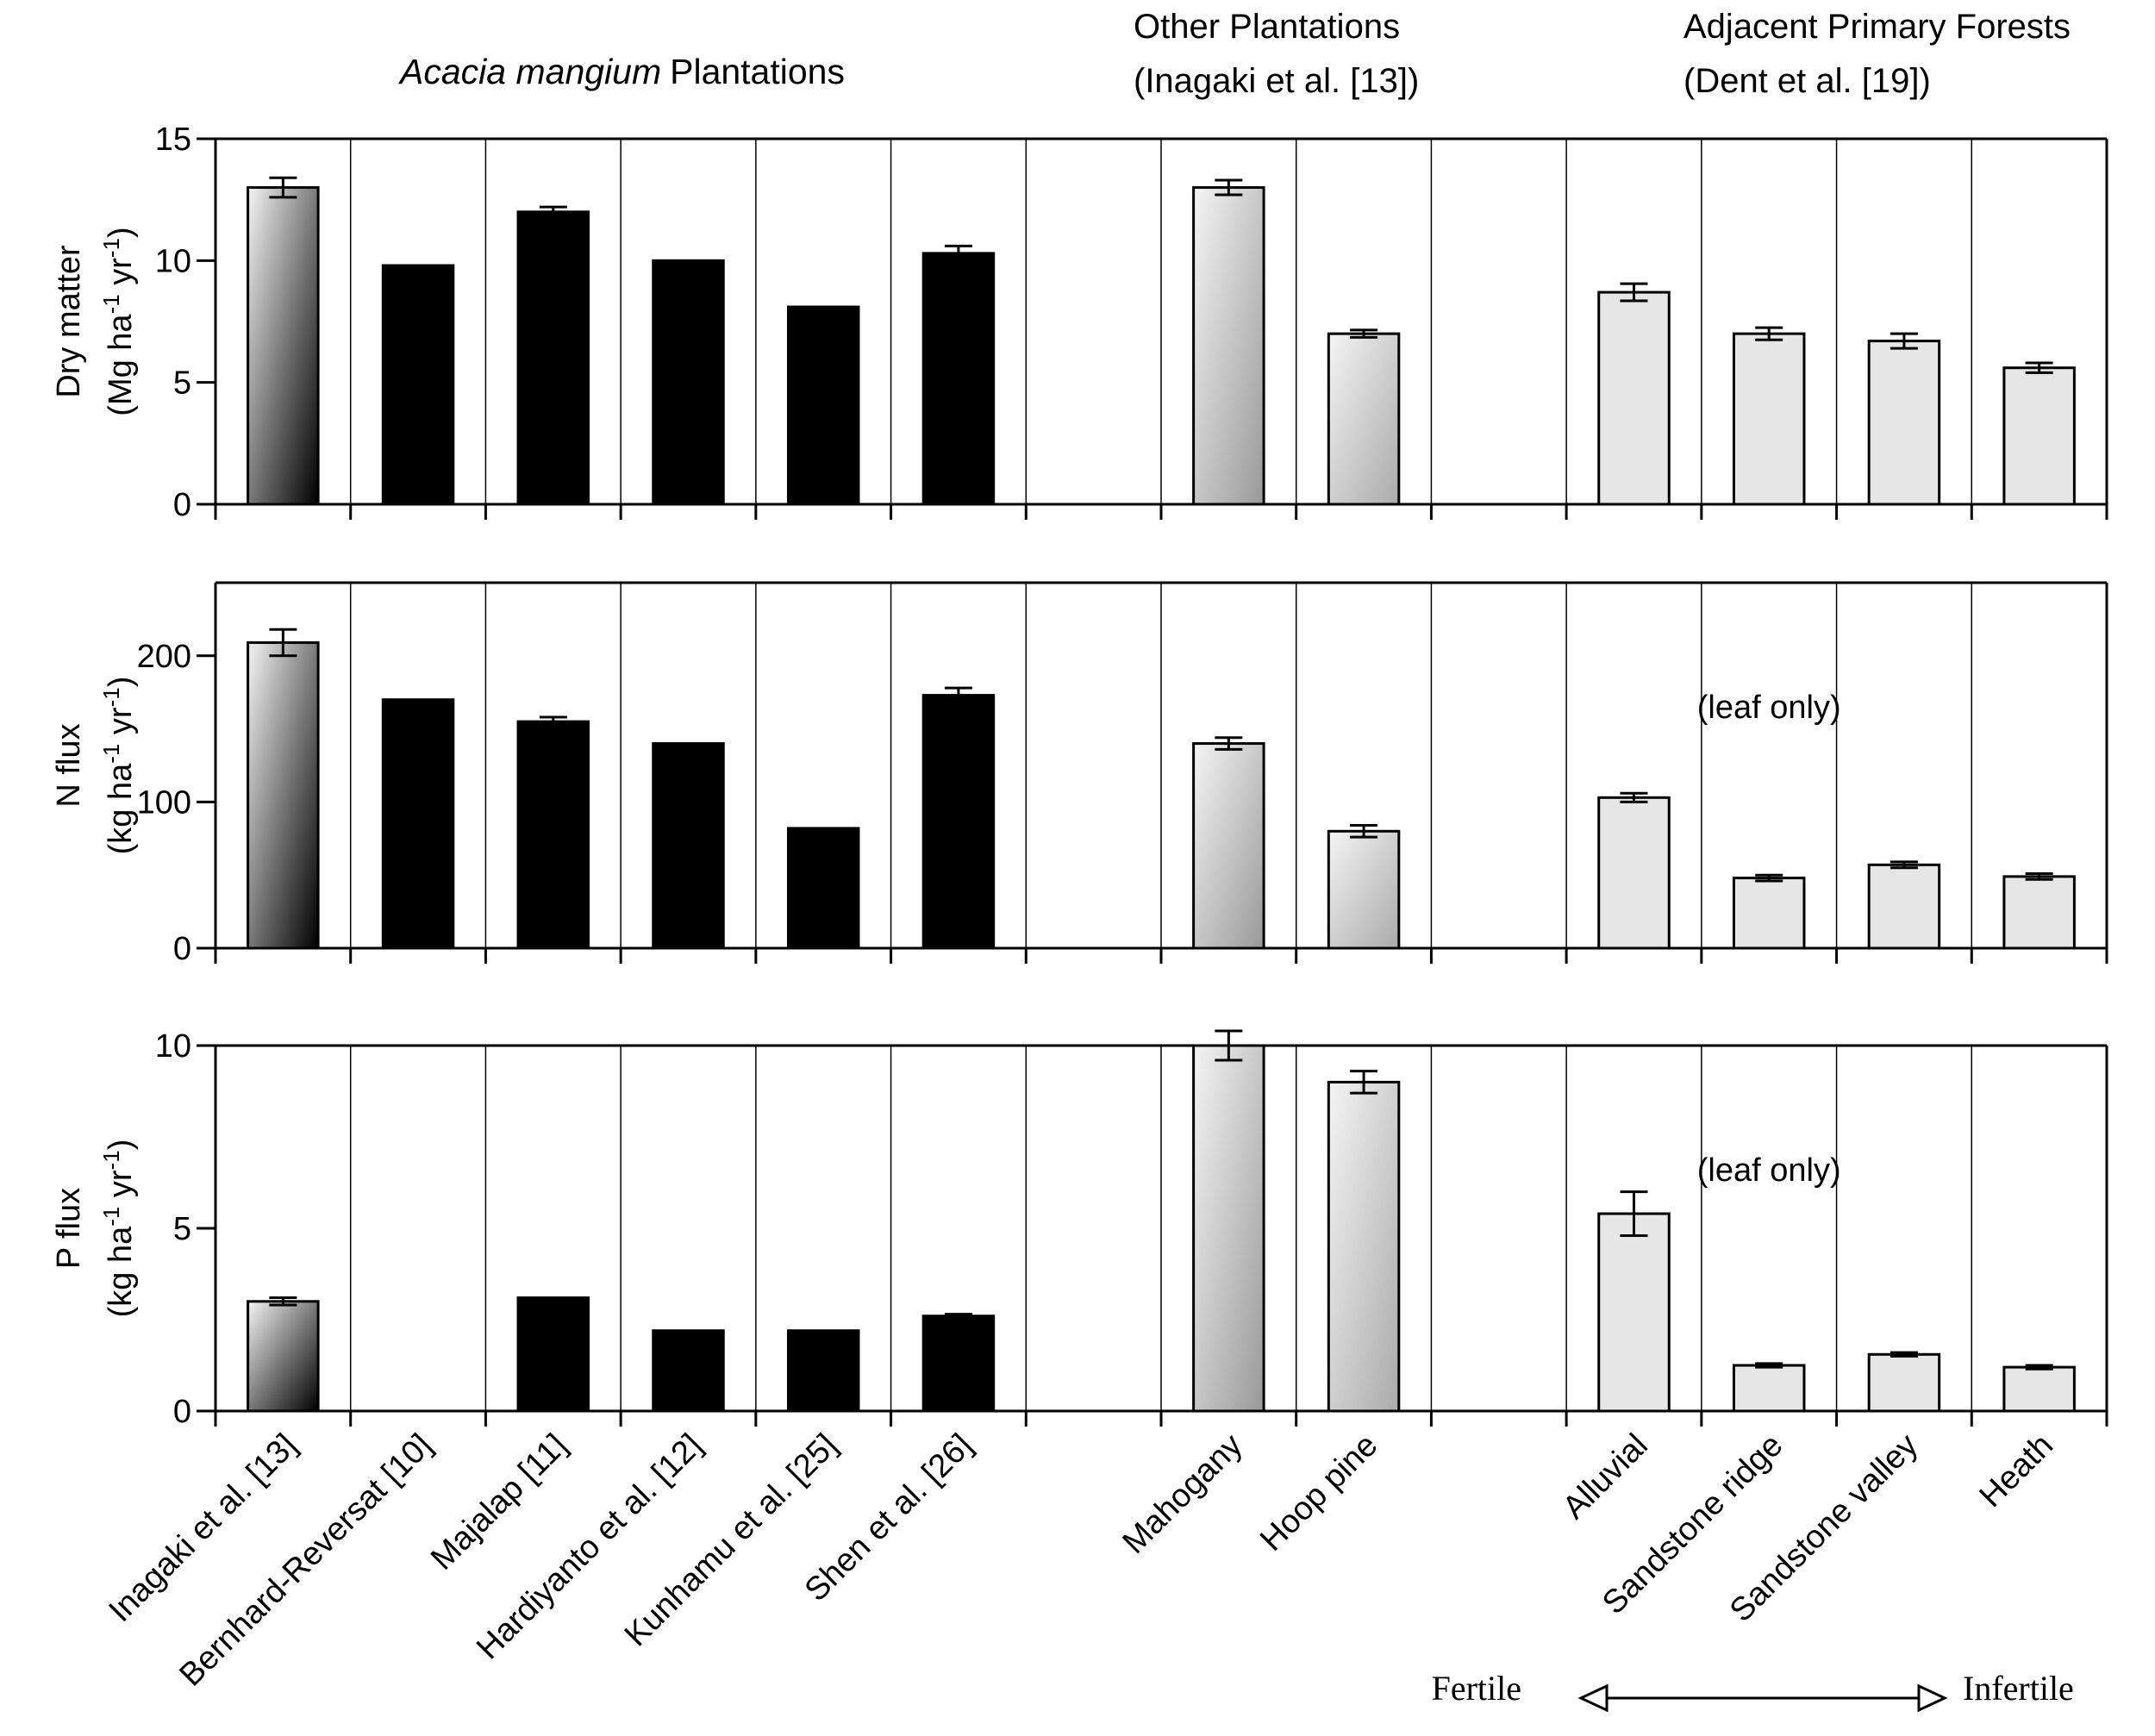 The width and height of the screenshot is (2155, 1736). Describe the element at coordinates (69, 765) in the screenshot. I see `y-label: N flux` at that location.